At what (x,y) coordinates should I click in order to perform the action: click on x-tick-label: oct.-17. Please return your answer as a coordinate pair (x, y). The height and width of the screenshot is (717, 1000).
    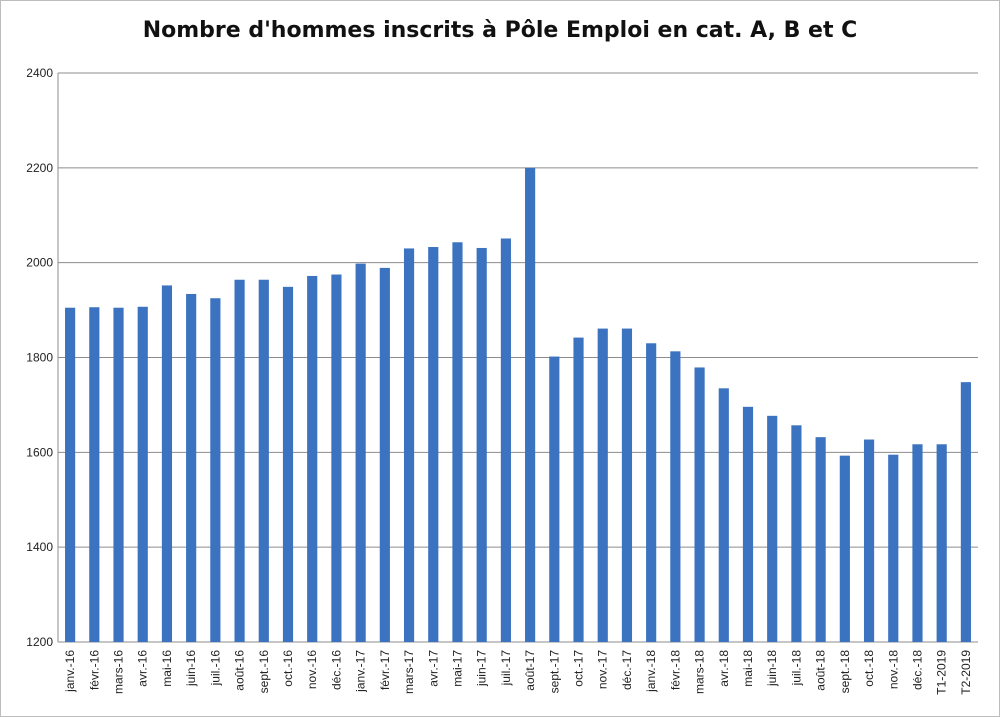
    Looking at the image, I should click on (579, 668).